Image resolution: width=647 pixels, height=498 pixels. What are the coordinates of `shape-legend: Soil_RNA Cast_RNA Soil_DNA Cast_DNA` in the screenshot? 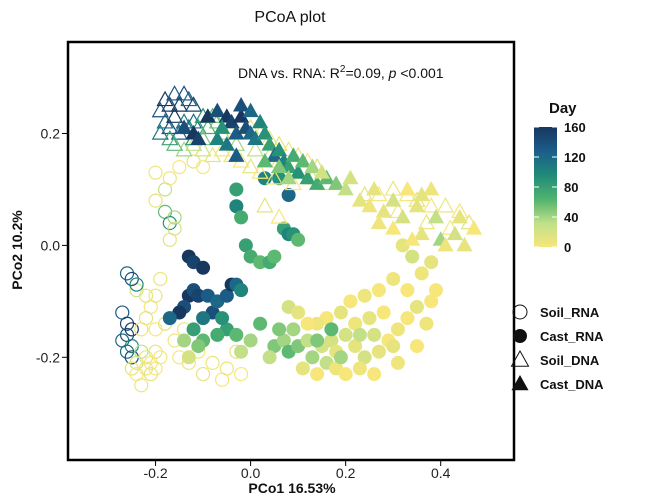 It's located at (557, 348).